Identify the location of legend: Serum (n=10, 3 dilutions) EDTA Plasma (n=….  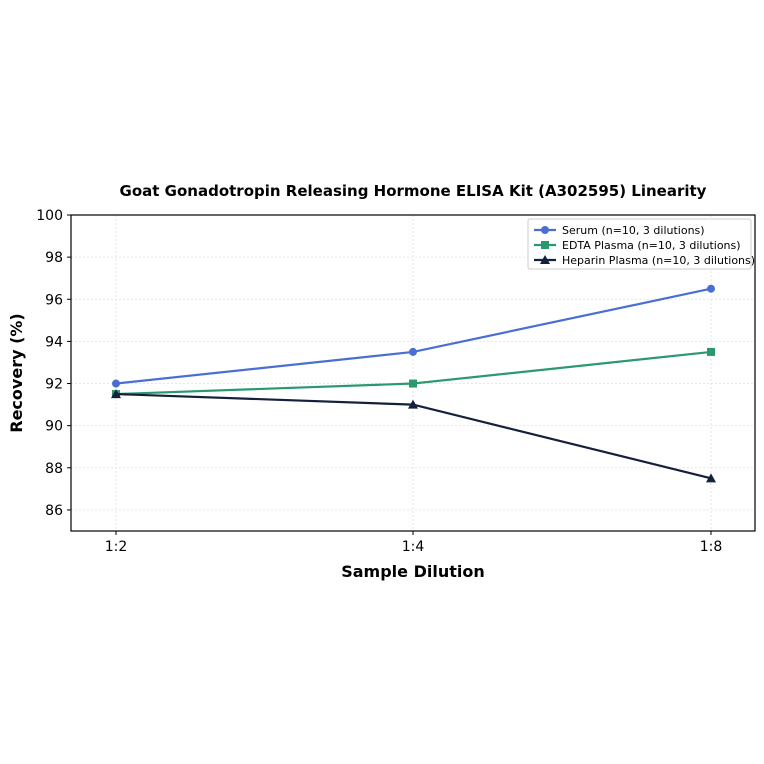
(641, 244).